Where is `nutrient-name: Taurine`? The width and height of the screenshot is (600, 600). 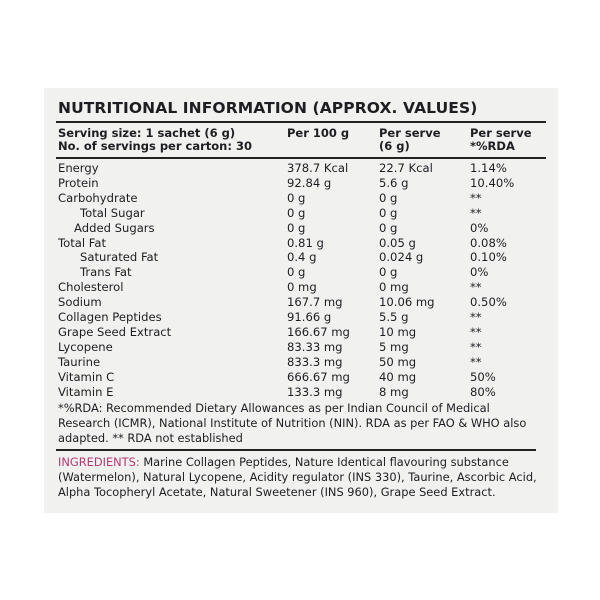
nutrient-name: Taurine is located at coordinates (79, 361).